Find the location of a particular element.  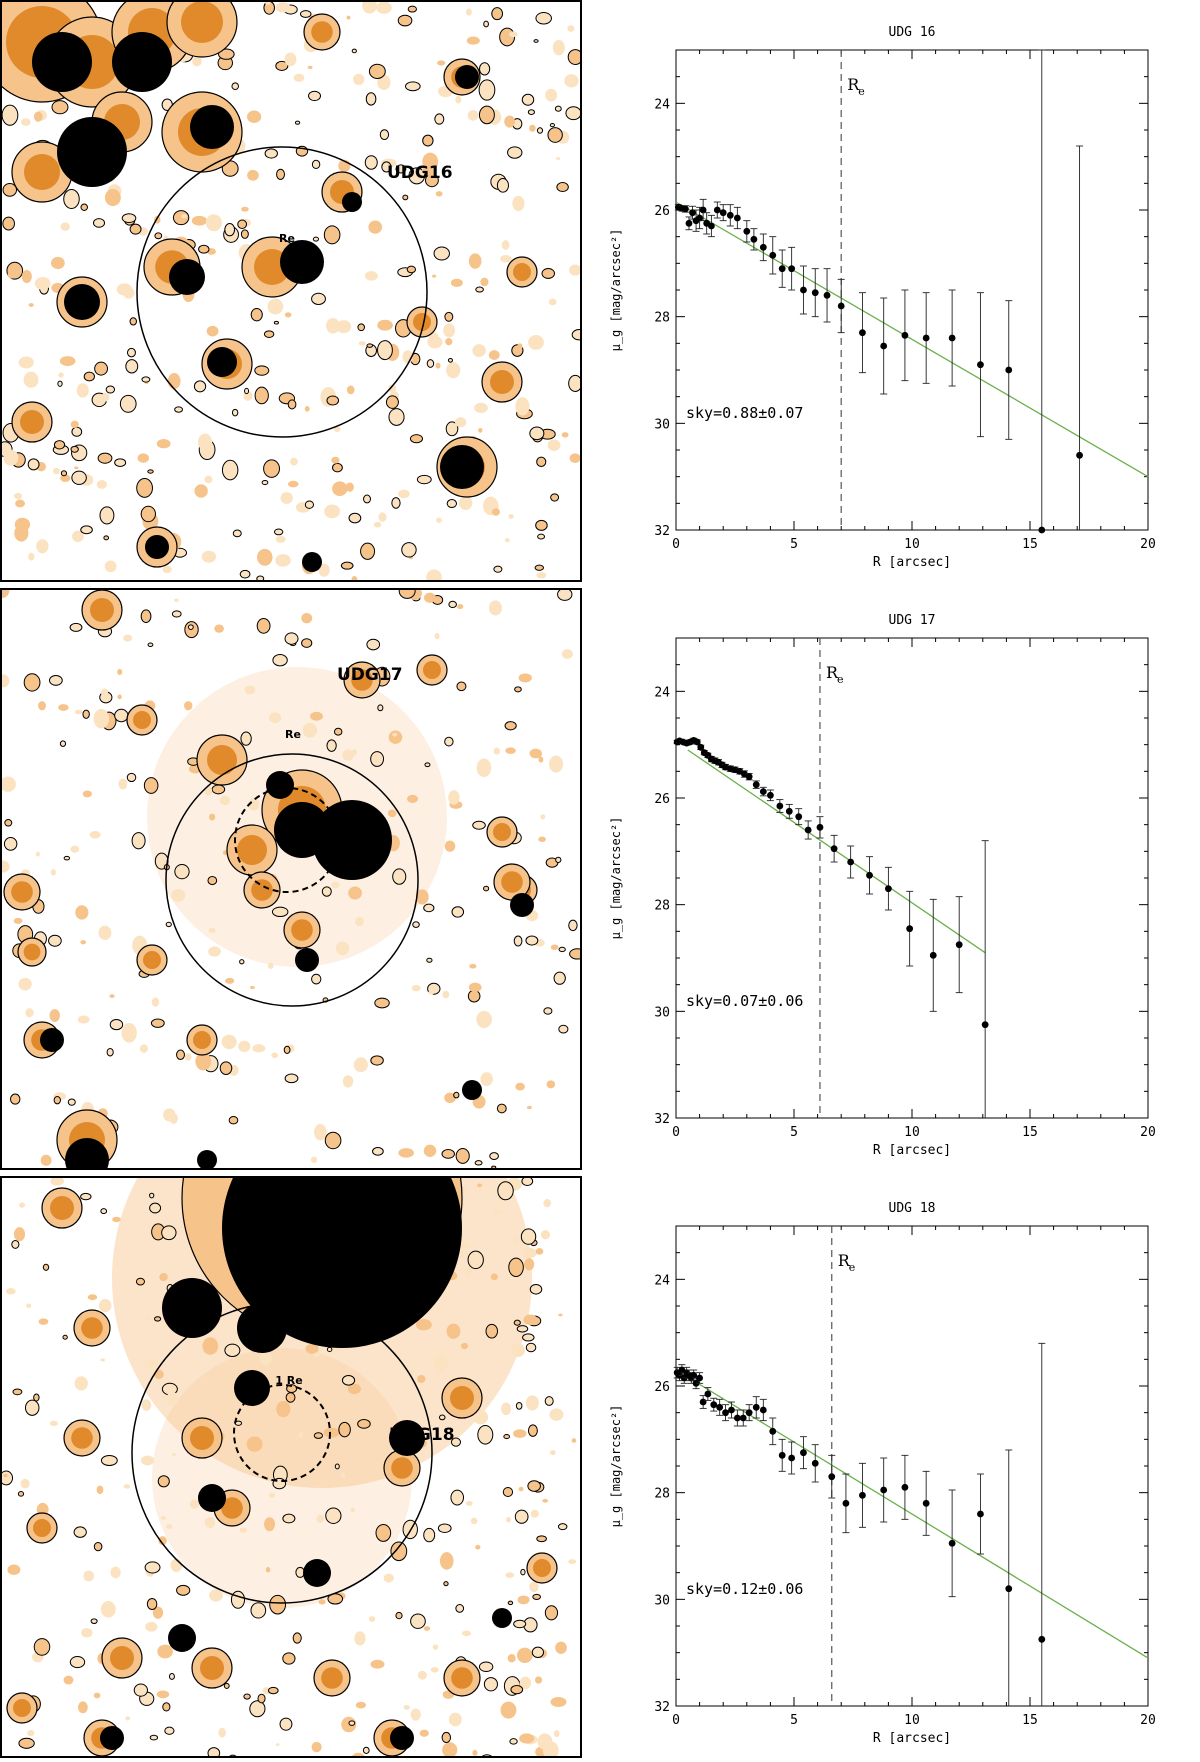

aperture-circle is located at coordinates (282, 1453).